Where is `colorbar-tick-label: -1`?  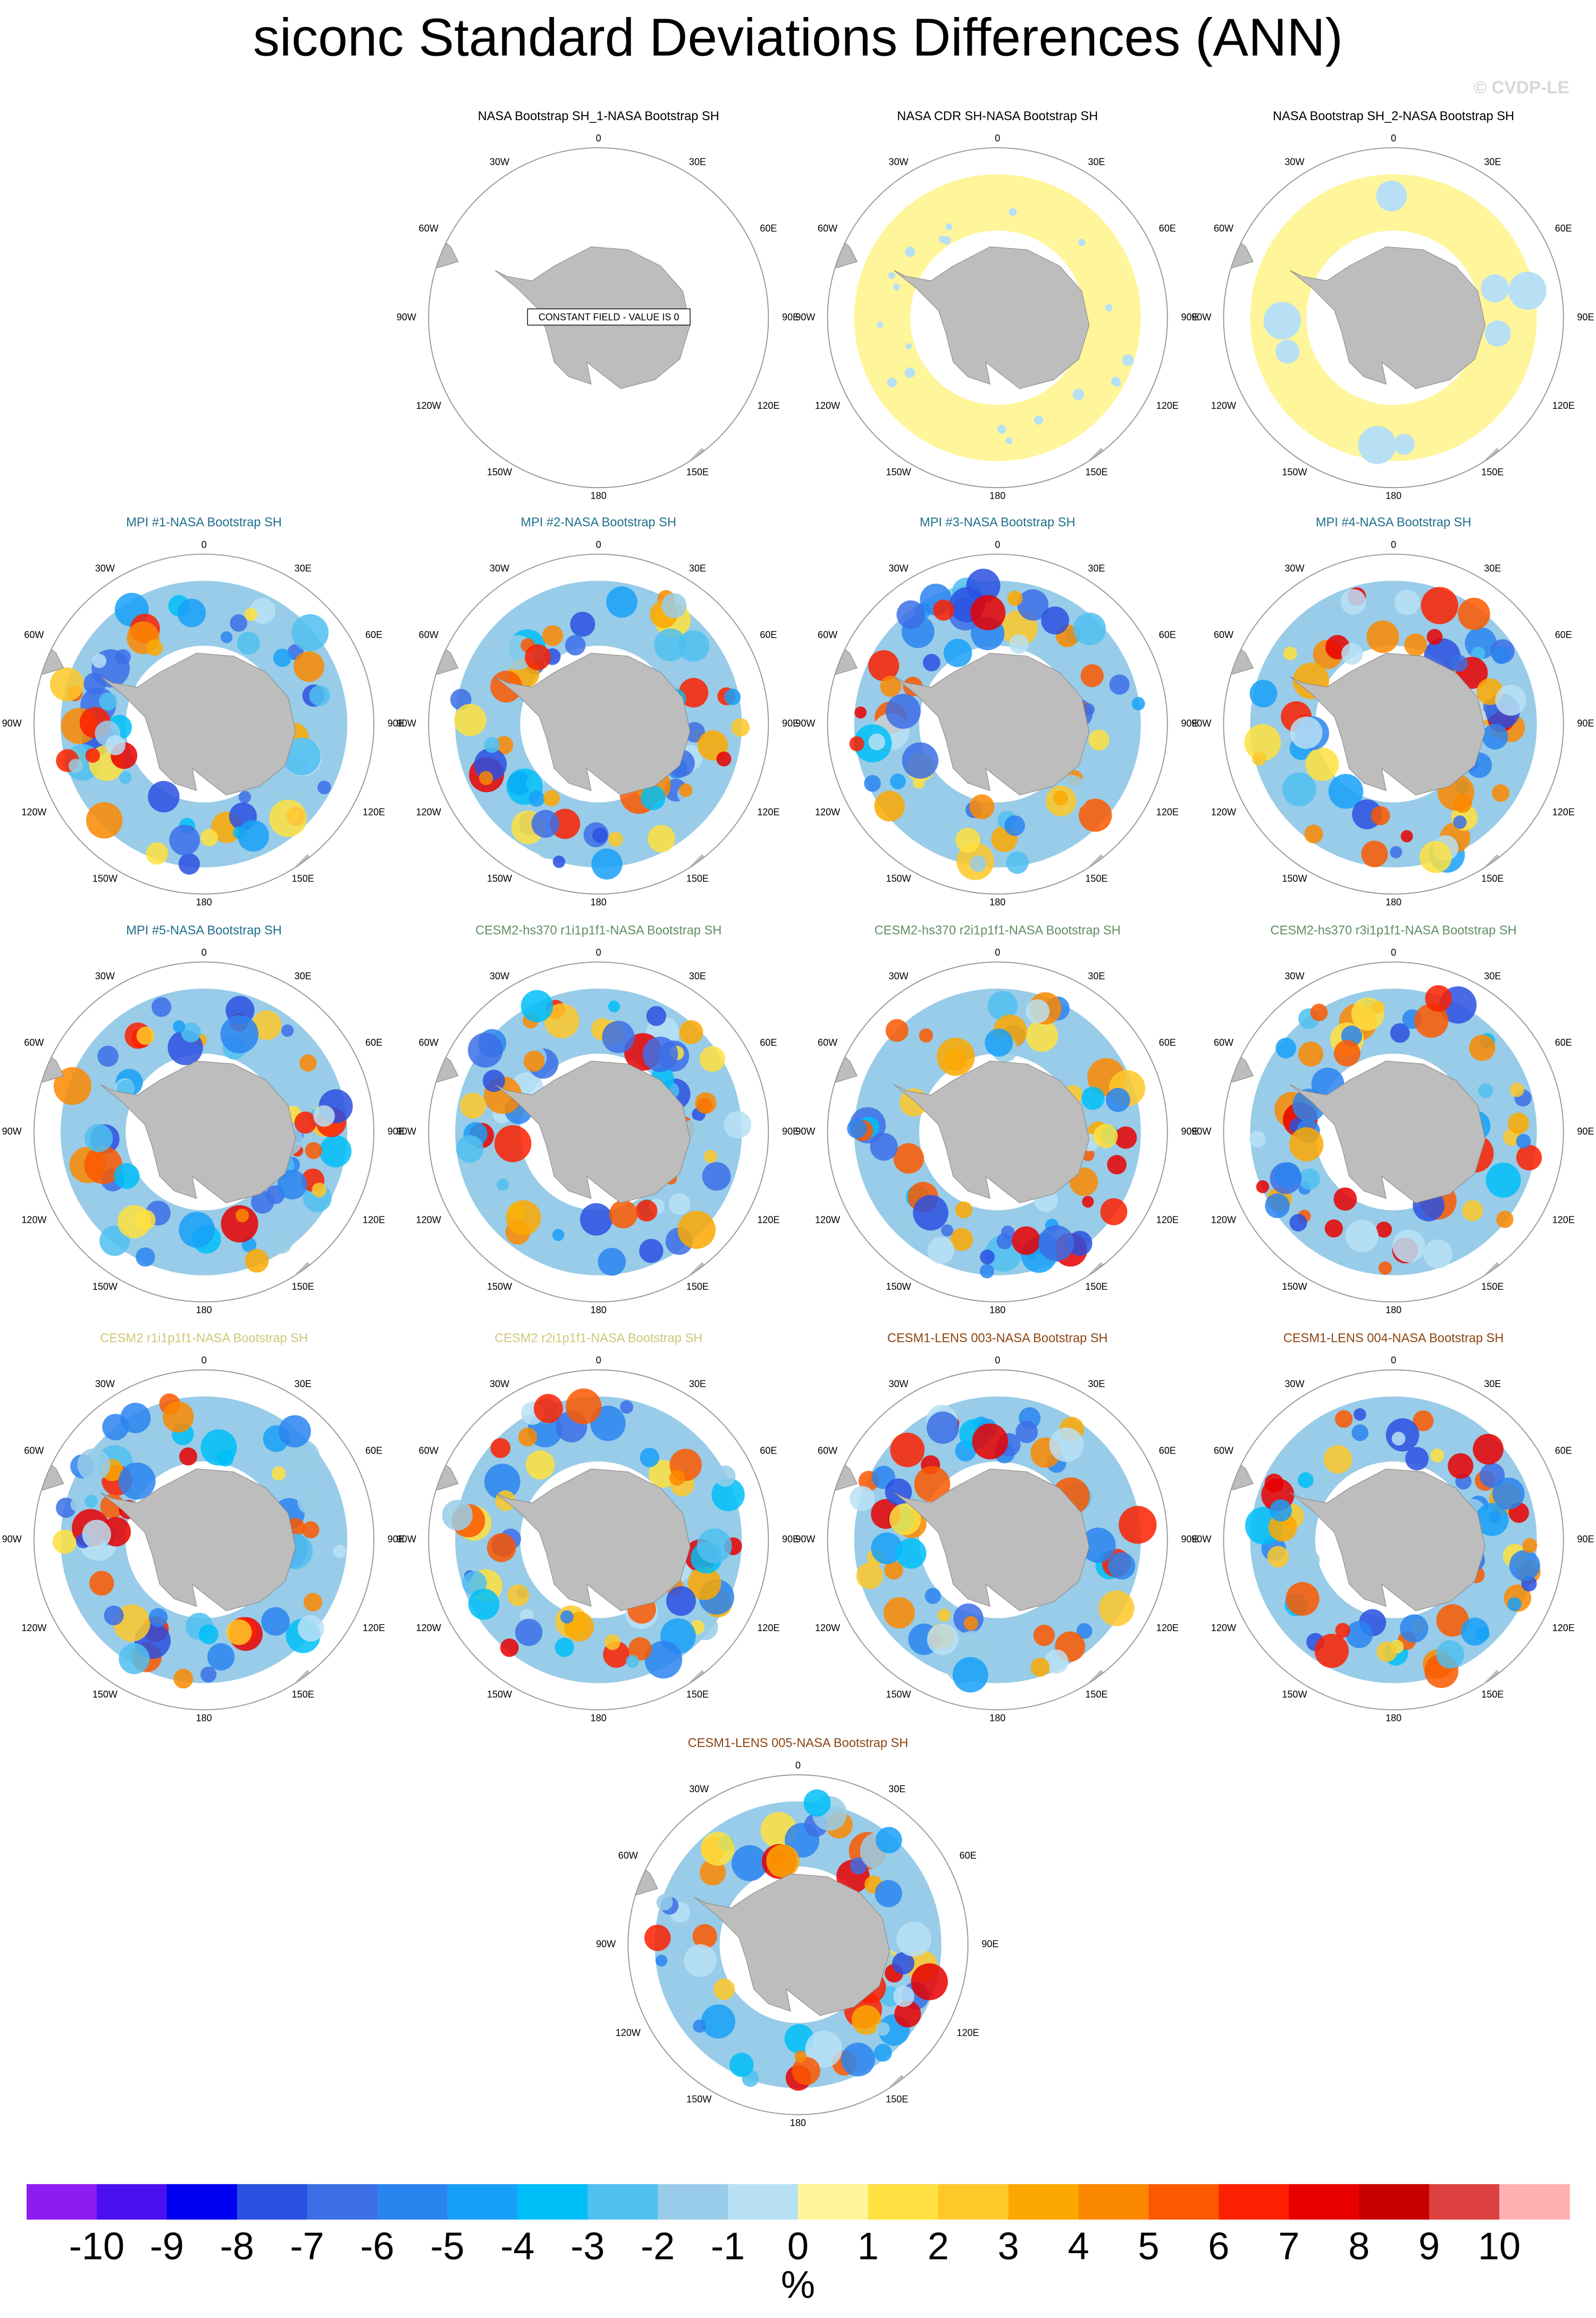
colorbar-tick-label: -1 is located at coordinates (728, 2246).